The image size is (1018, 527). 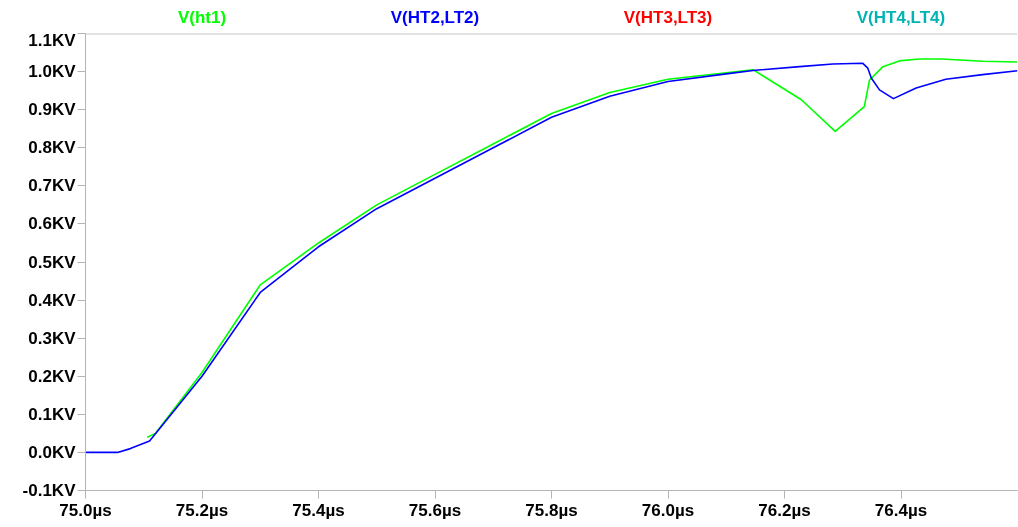 I want to click on y-tick-label: 0.7KV, so click(x=52, y=186).